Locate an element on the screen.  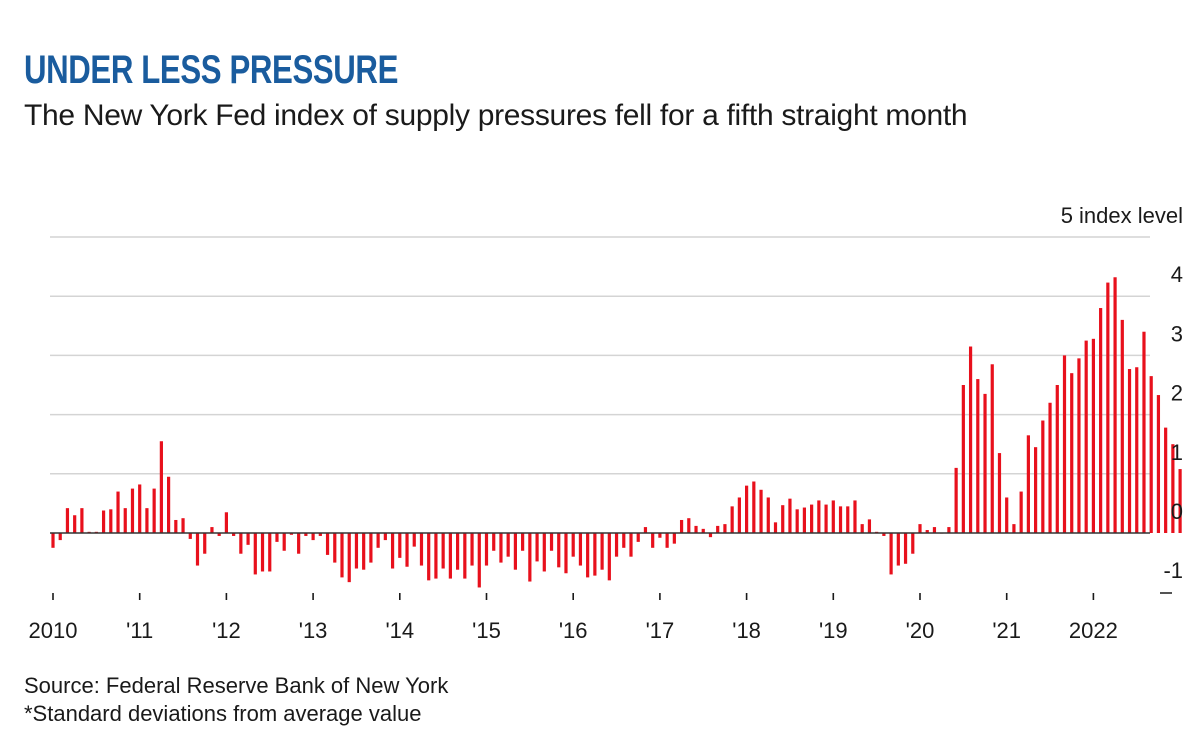
x-tick-label: 2022 is located at coordinates (1093, 630).